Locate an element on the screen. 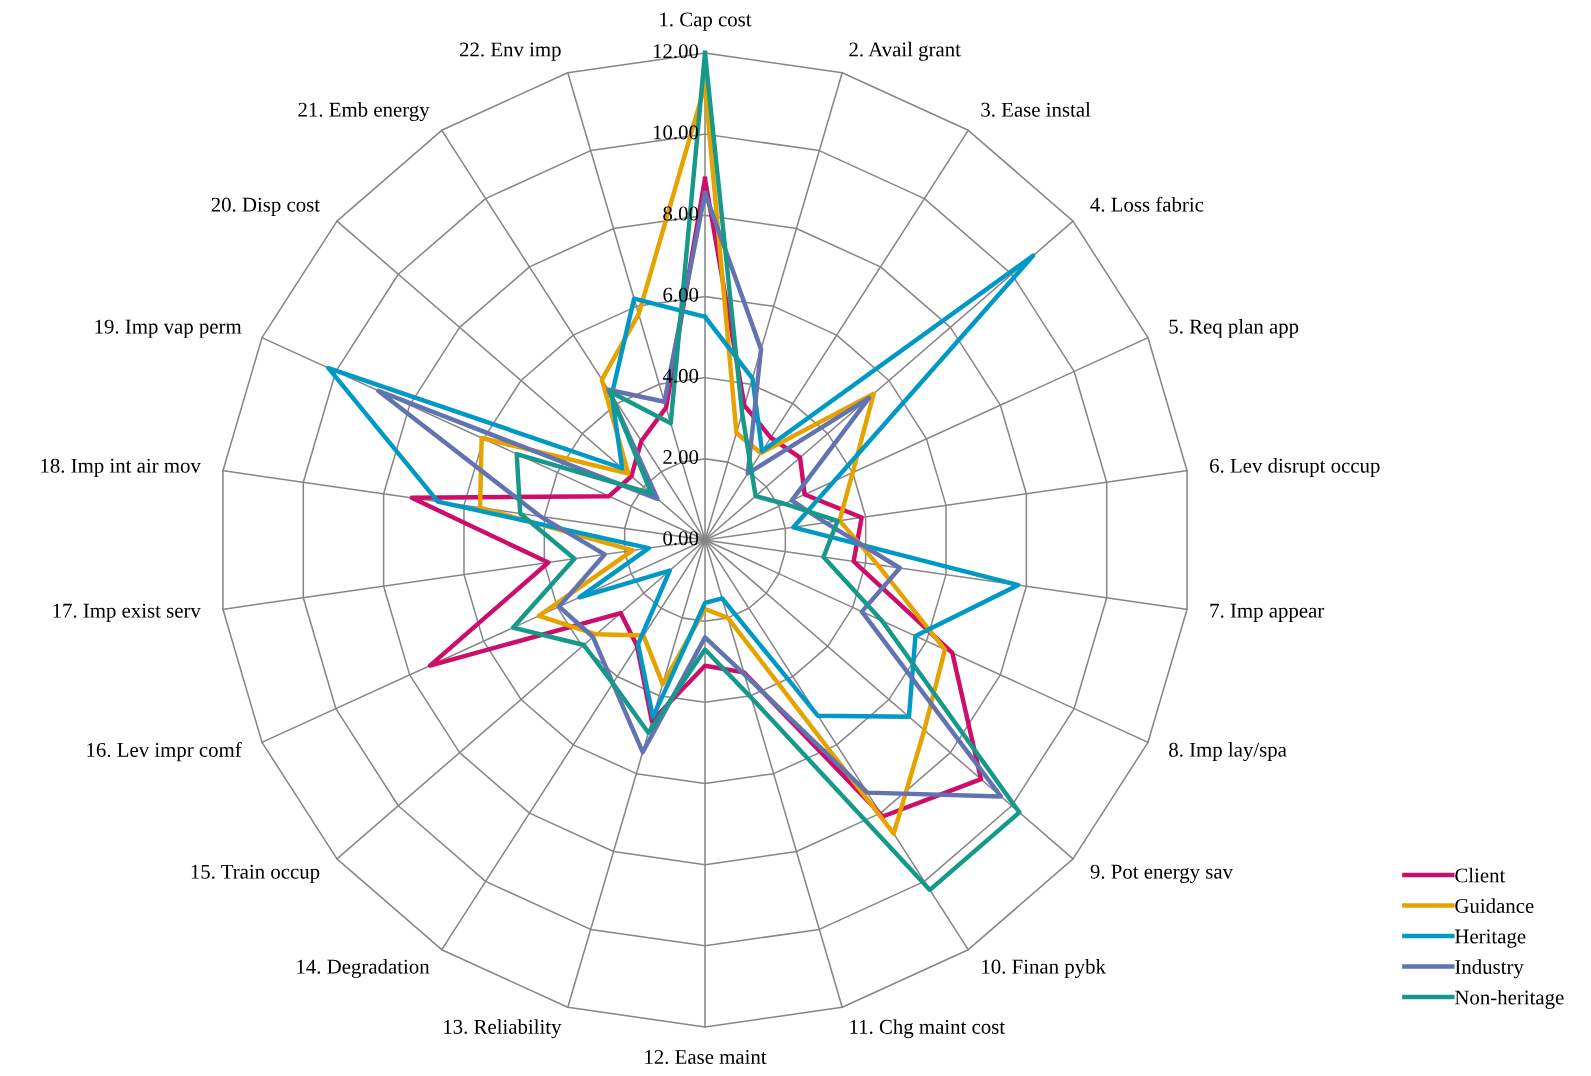 This screenshot has width=1591, height=1076. spoke-label: 15. Train occup is located at coordinates (255, 873).